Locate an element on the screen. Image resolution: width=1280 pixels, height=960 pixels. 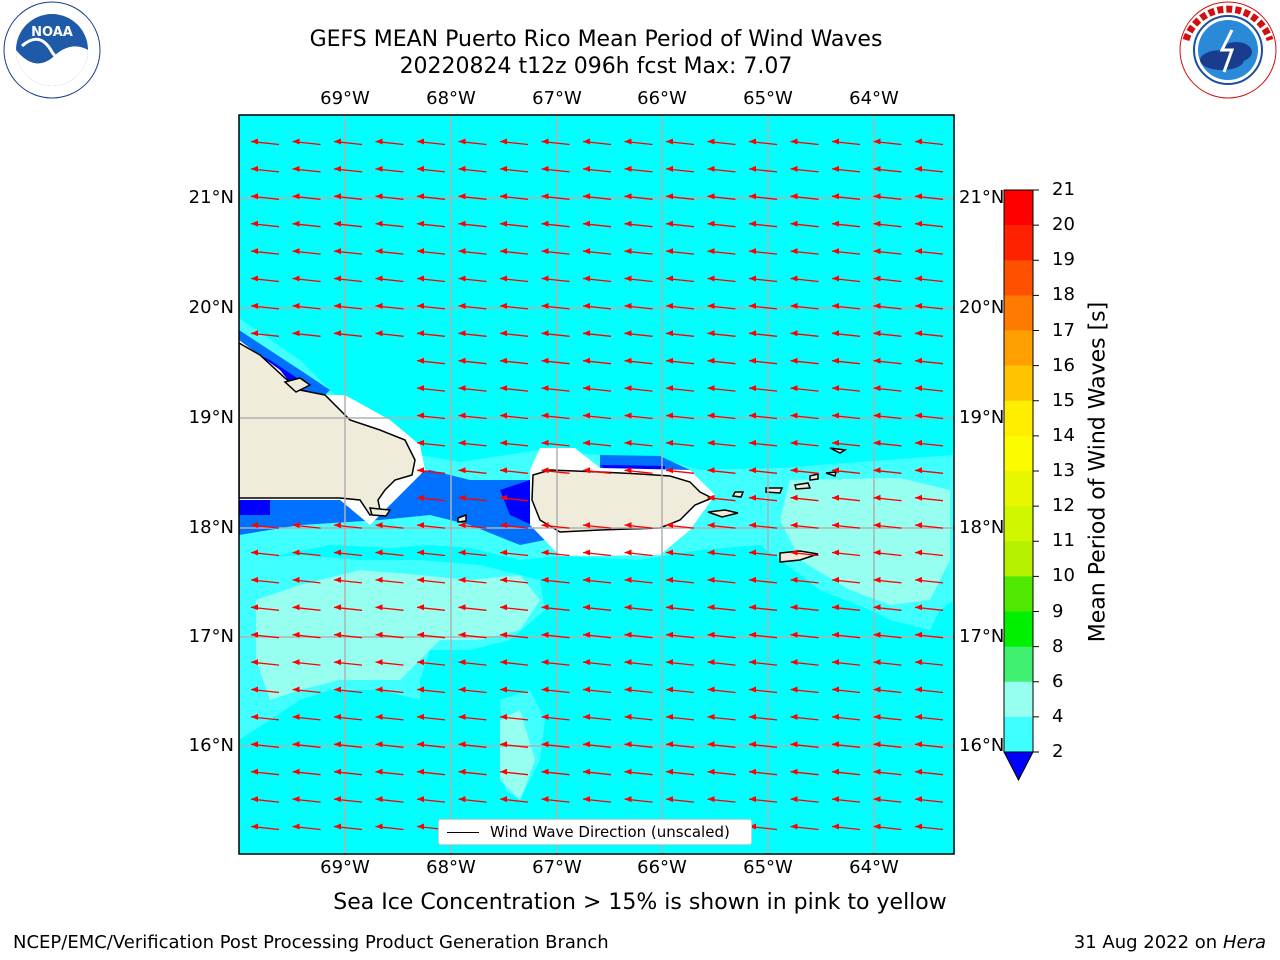
hispaniola-land is located at coordinates (353, 432).